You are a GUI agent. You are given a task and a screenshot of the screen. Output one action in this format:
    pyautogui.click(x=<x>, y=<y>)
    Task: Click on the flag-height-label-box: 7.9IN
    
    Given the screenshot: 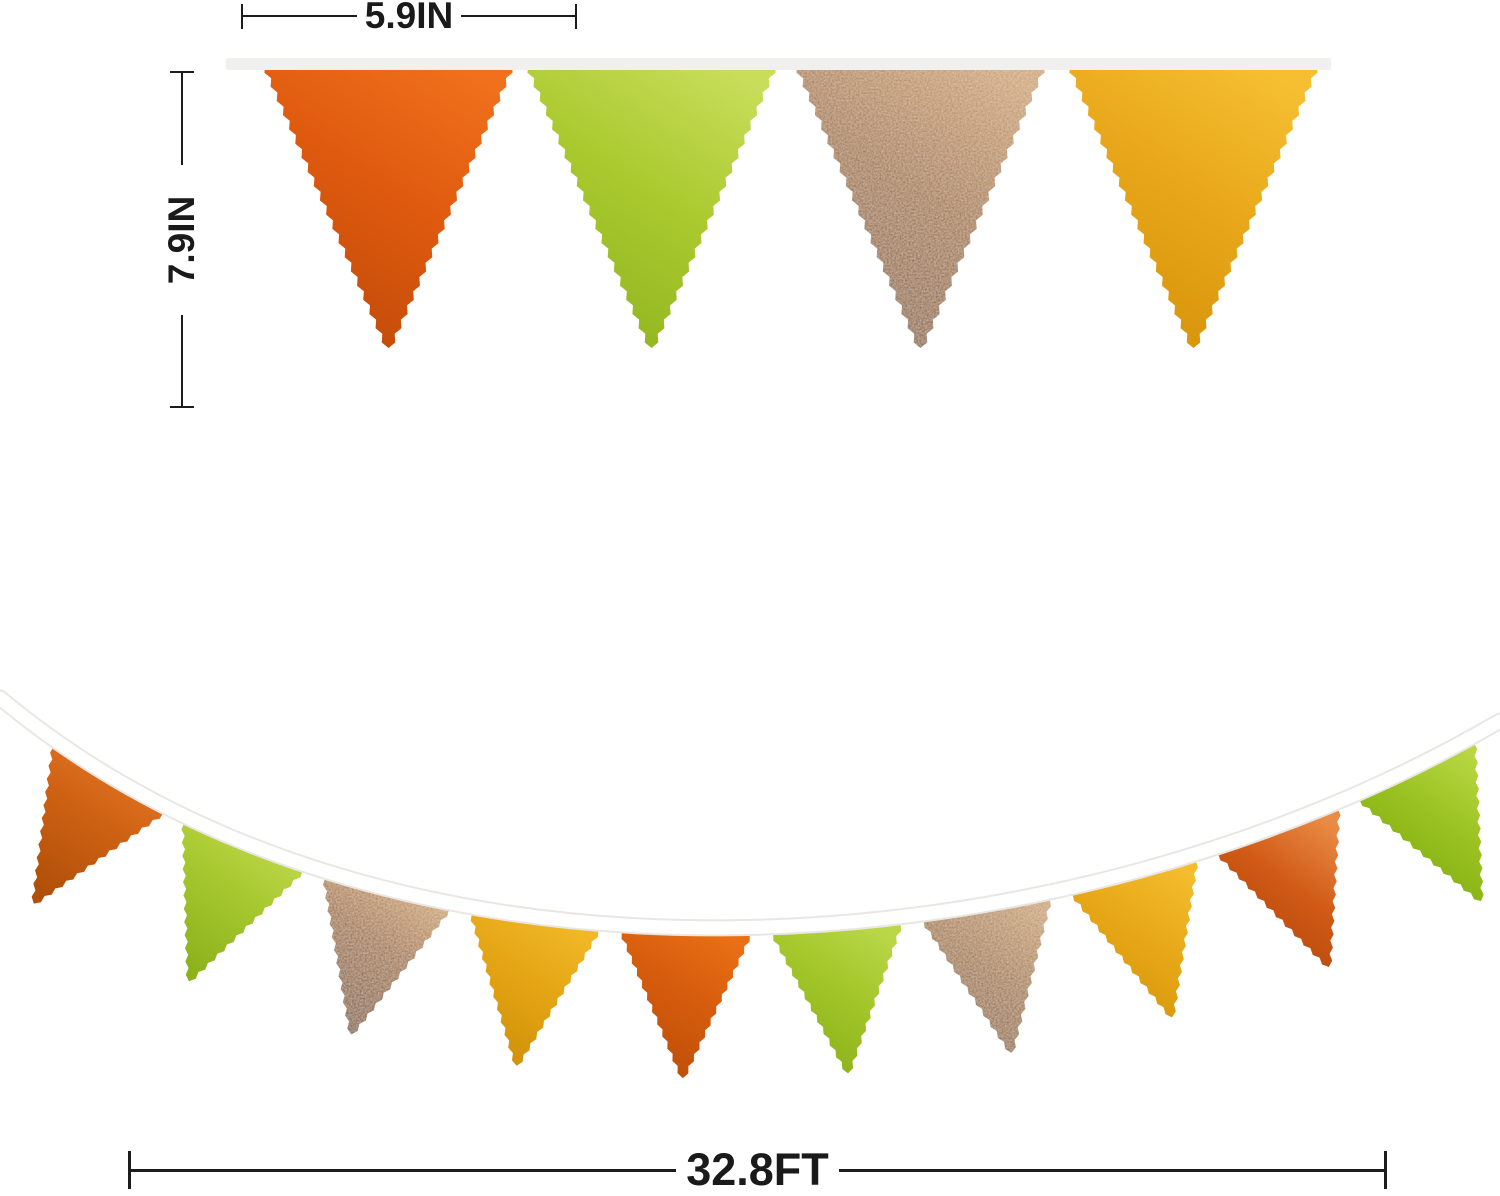 What is the action you would take?
    pyautogui.click(x=182, y=240)
    